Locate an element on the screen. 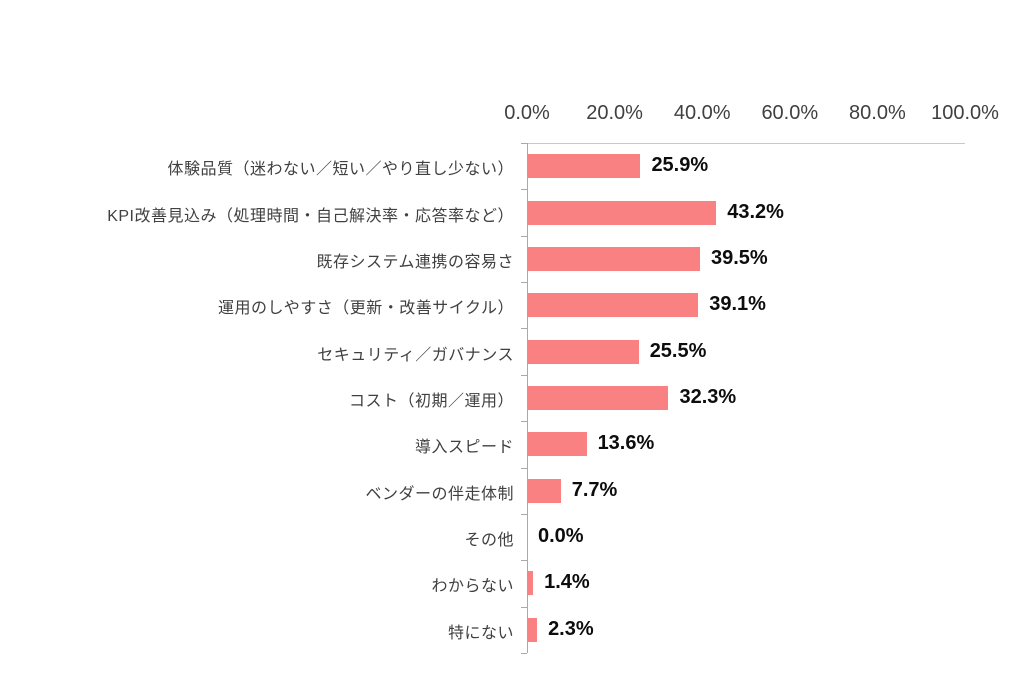 This screenshot has width=1024, height=676. value-axis-line is located at coordinates (746, 143).